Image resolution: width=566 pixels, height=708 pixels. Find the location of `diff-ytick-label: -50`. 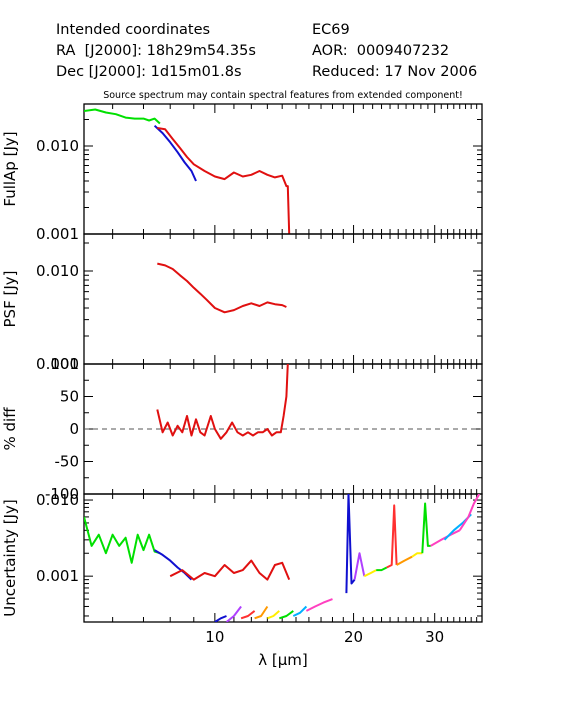

diff-ytick-label: -50 is located at coordinates (67, 462).